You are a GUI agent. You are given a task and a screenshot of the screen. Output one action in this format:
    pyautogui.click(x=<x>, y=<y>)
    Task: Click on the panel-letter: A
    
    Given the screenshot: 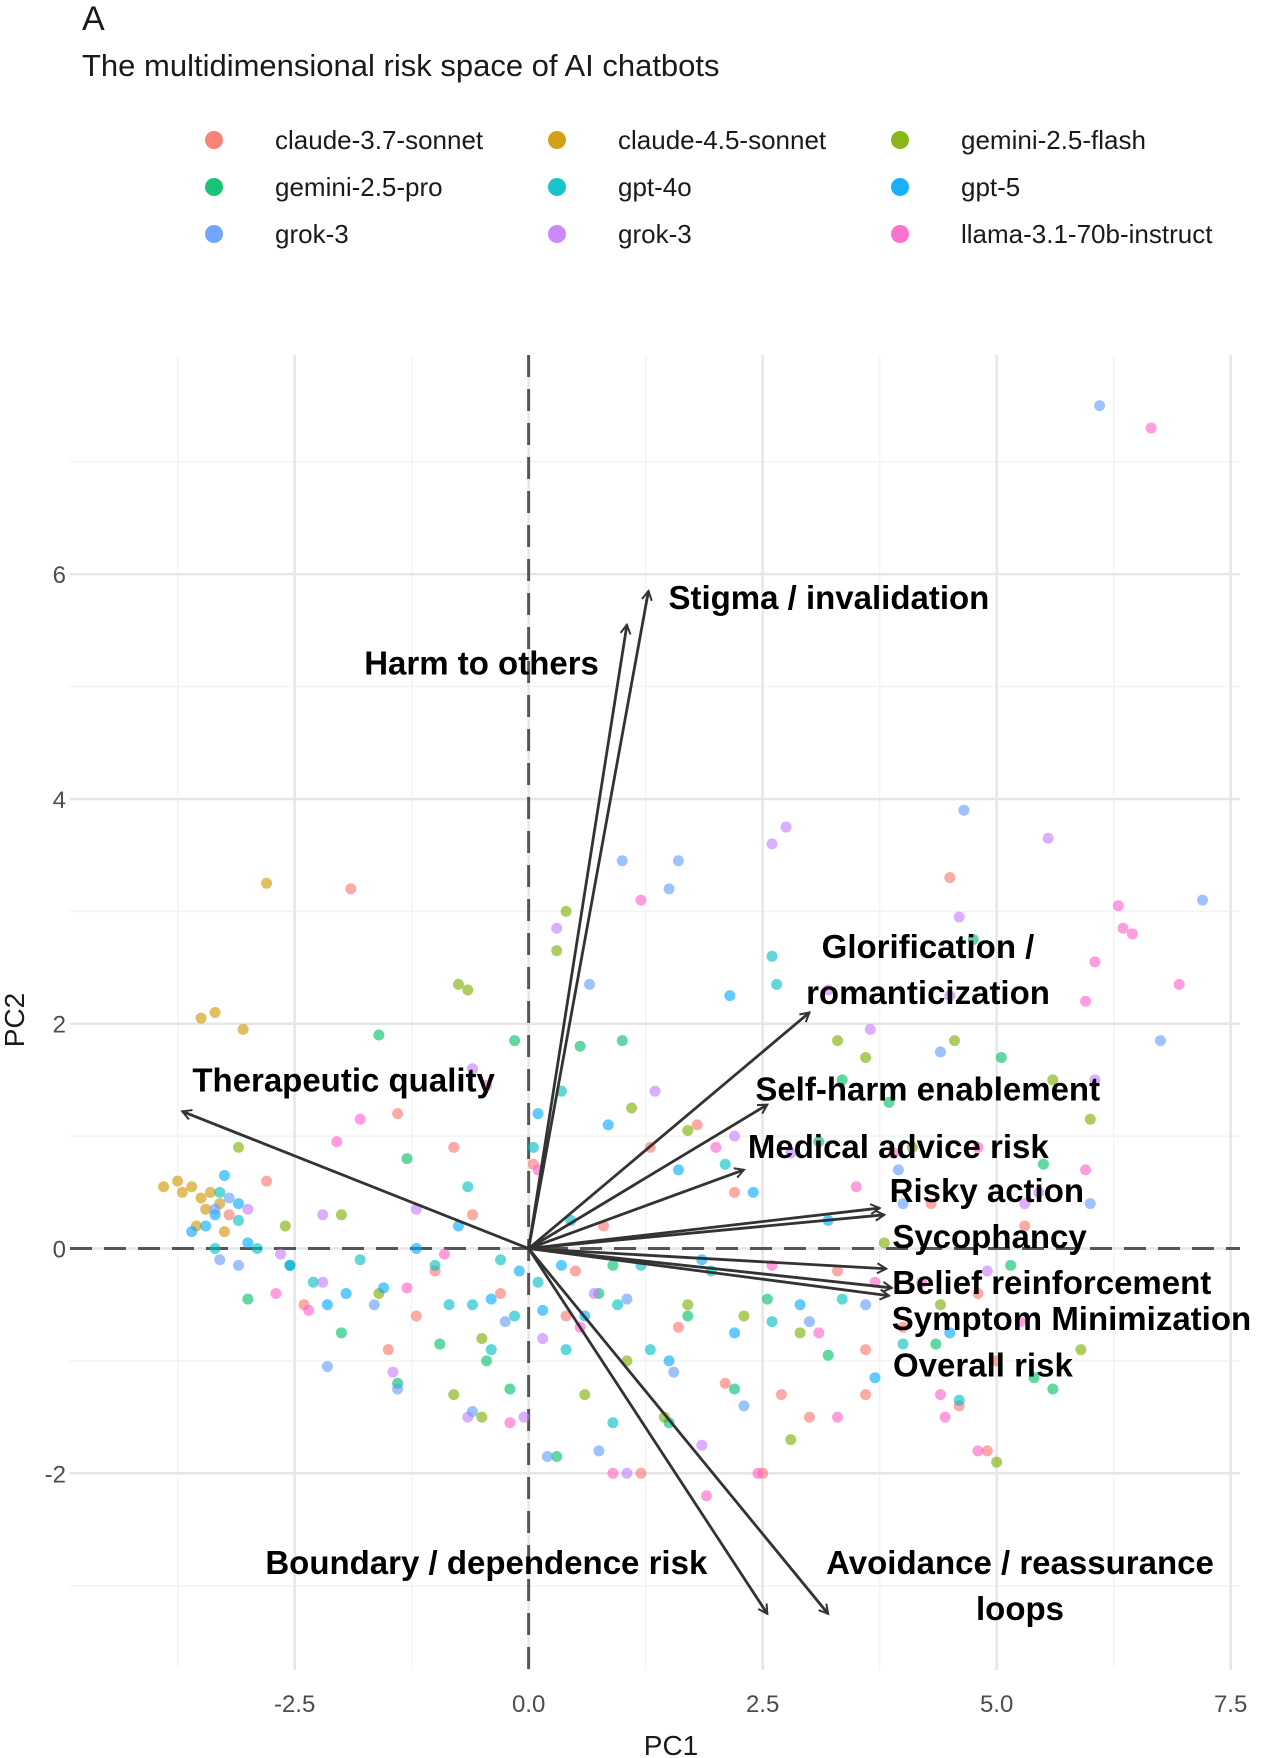 What is the action you would take?
    pyautogui.click(x=93, y=19)
    